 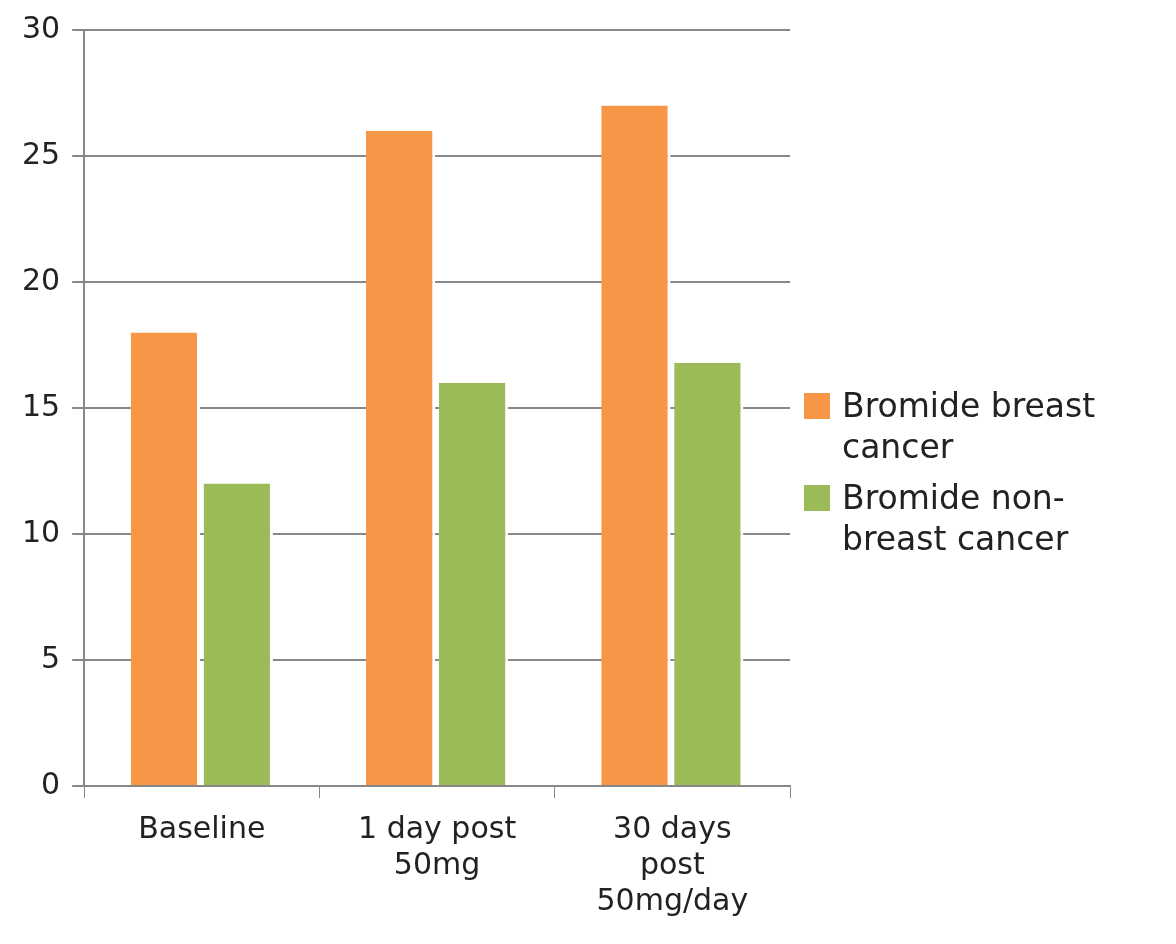 I want to click on x-tick-label: Baseline, so click(x=202, y=827).